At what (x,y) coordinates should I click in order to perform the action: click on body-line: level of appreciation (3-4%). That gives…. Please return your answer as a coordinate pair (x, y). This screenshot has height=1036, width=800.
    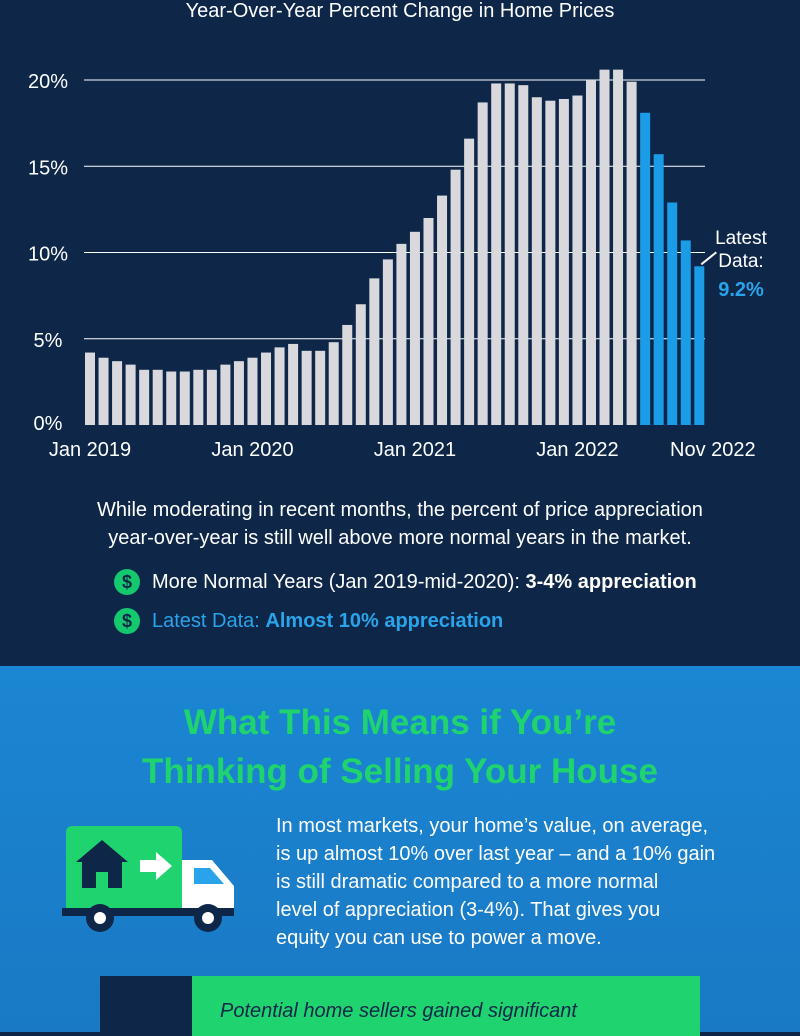
    Looking at the image, I should click on (468, 910).